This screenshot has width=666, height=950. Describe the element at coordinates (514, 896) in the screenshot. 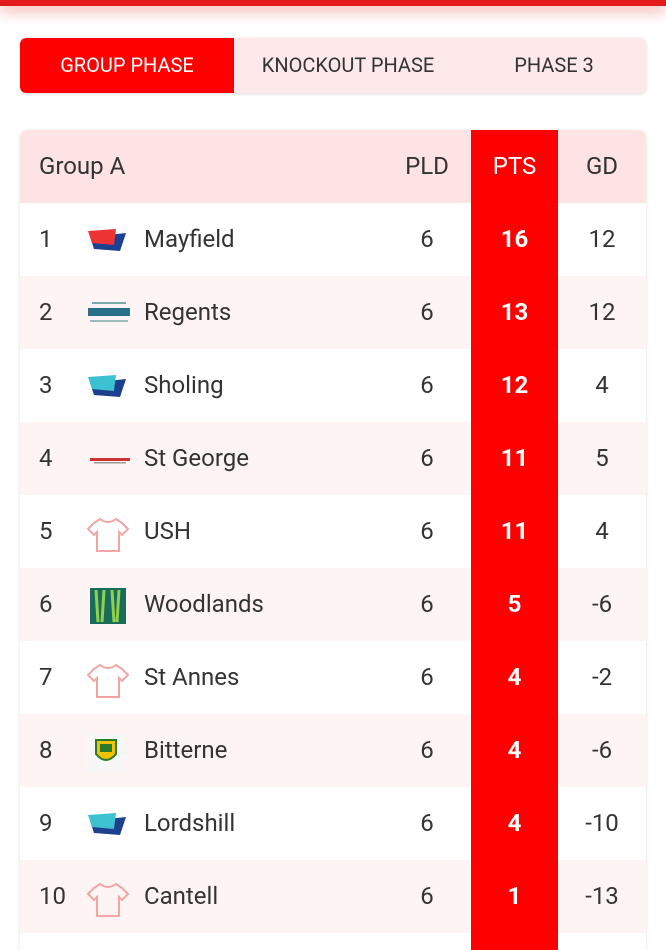

I see `points: 1` at that location.